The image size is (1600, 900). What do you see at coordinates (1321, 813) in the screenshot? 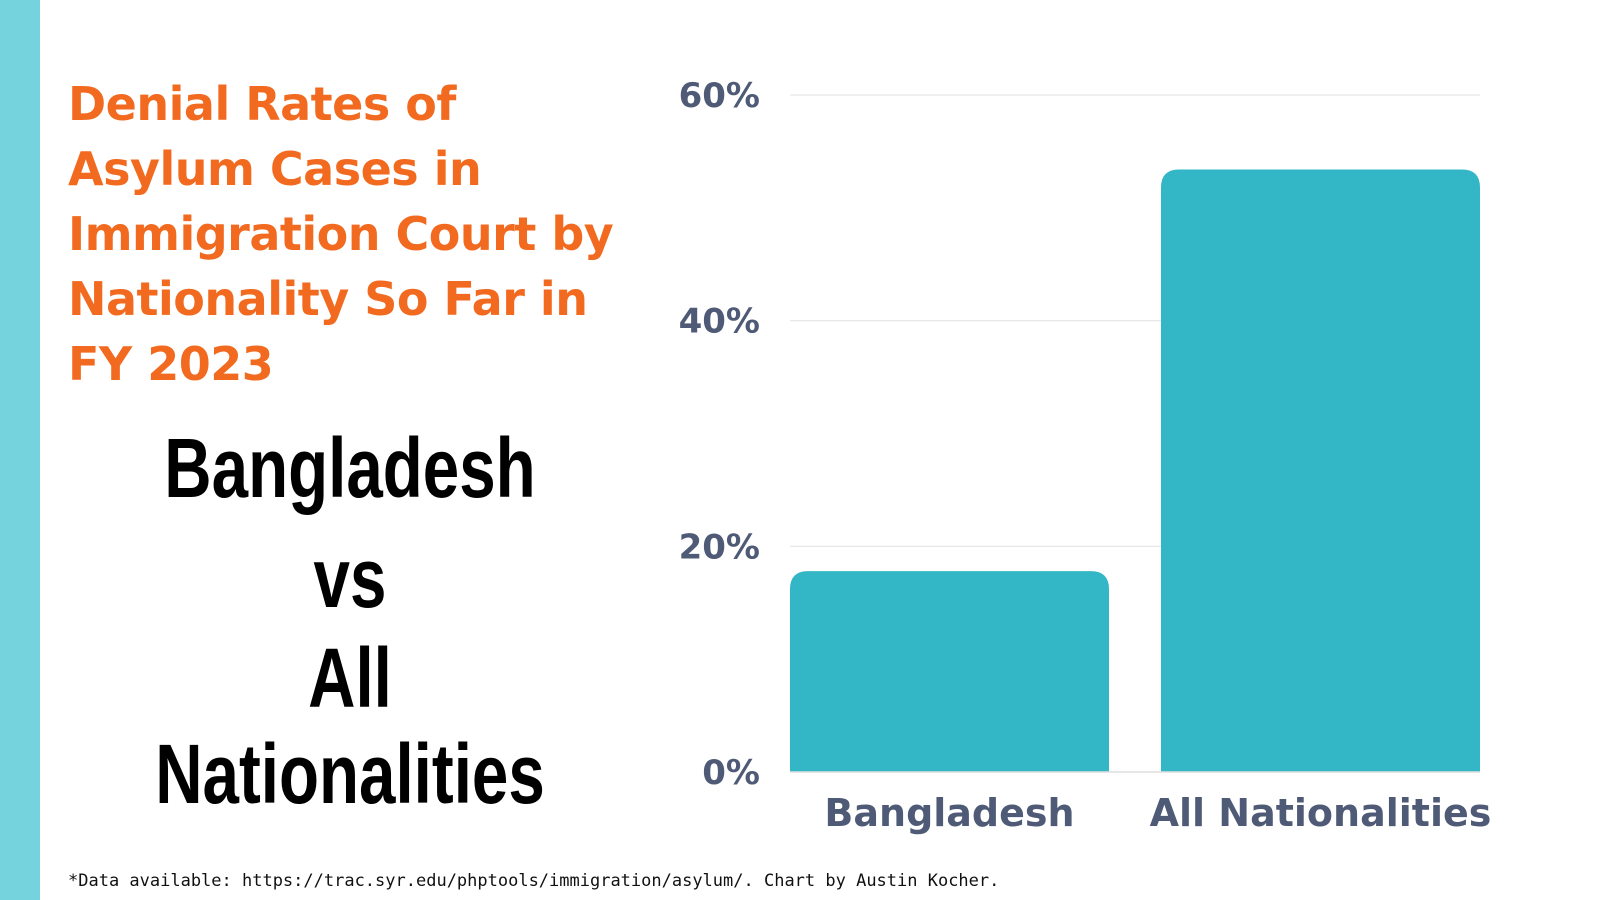
I see `x-tick-label-all-nationalities: All Nationalities` at bounding box center [1321, 813].